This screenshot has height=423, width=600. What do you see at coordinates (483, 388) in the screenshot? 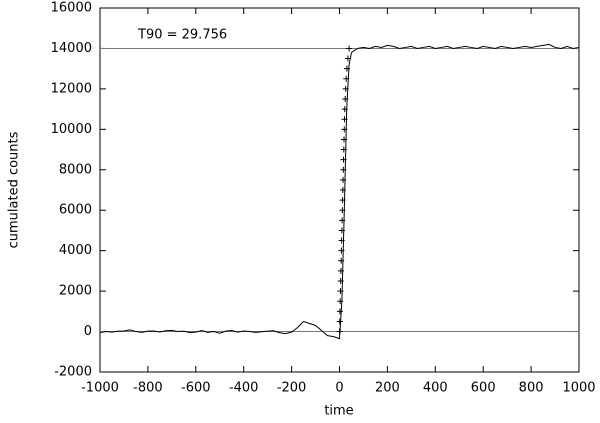
I see `x-tick-label: 600` at bounding box center [483, 388].